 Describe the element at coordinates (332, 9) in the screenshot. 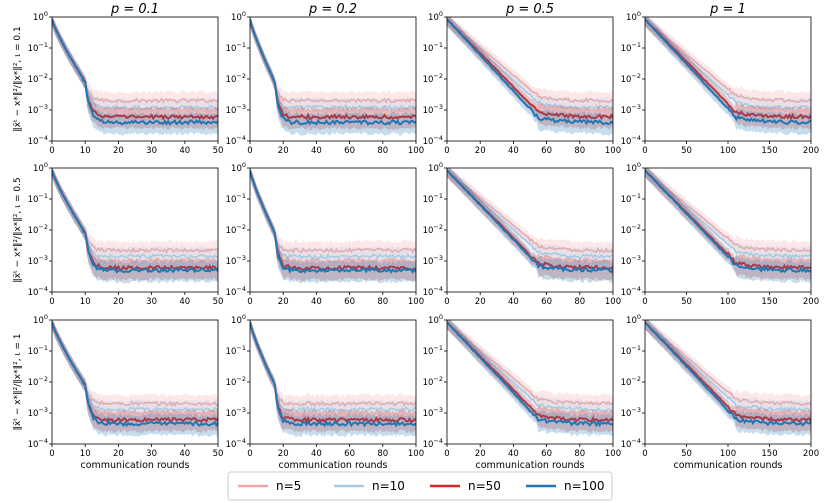

I see `column-title-2: p = 0.2` at that location.